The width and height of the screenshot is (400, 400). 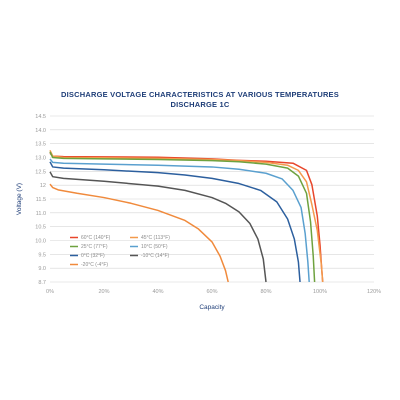 What do you see at coordinates (154, 247) in the screenshot?
I see `legend-label: 10°C (50°F)` at bounding box center [154, 247].